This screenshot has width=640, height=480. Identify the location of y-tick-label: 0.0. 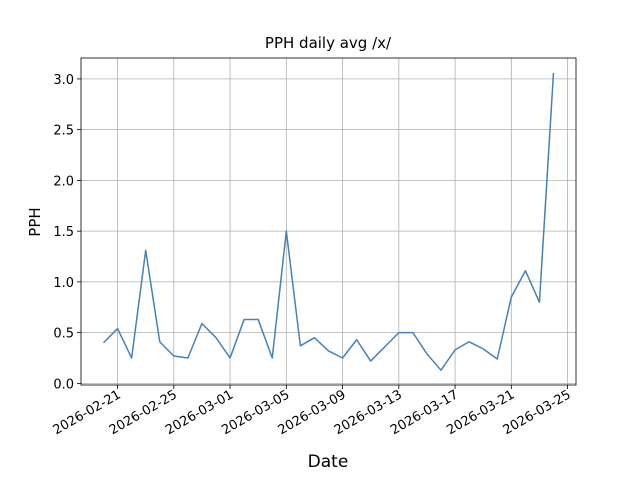
(63, 384).